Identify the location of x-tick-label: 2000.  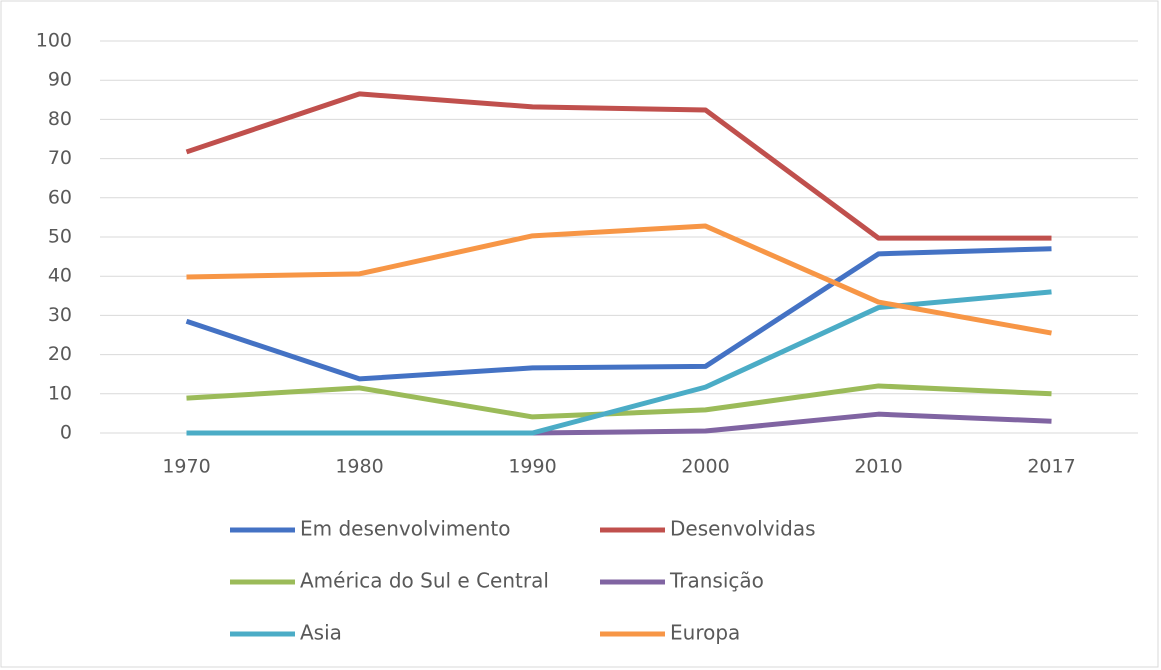
(705, 467).